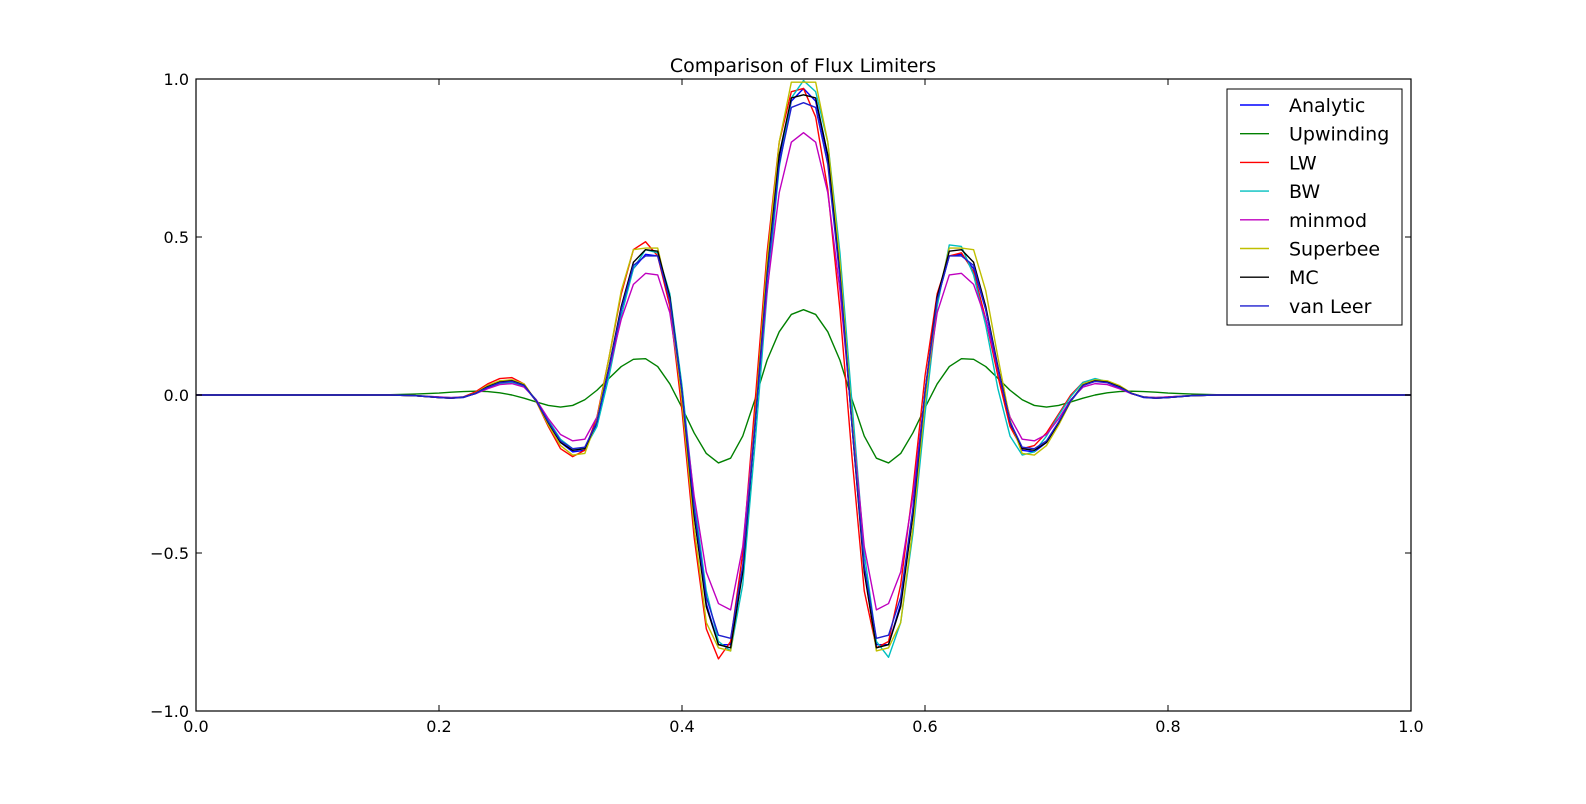 The width and height of the screenshot is (1586, 804). I want to click on legend-label-analytic: Analytic, so click(1327, 106).